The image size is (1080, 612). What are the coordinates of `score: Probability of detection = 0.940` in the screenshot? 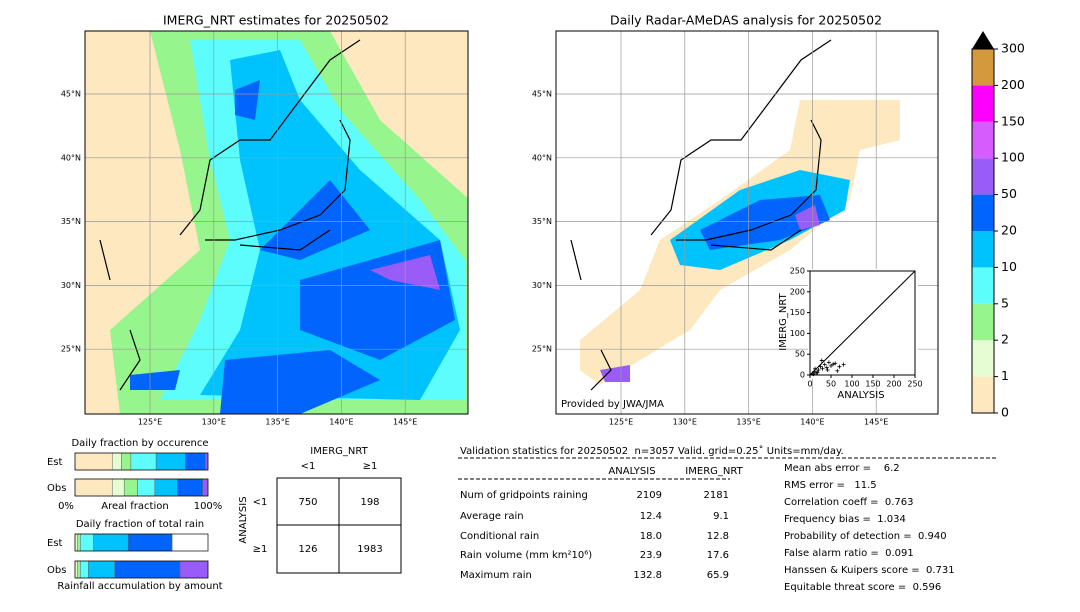 It's located at (865, 536).